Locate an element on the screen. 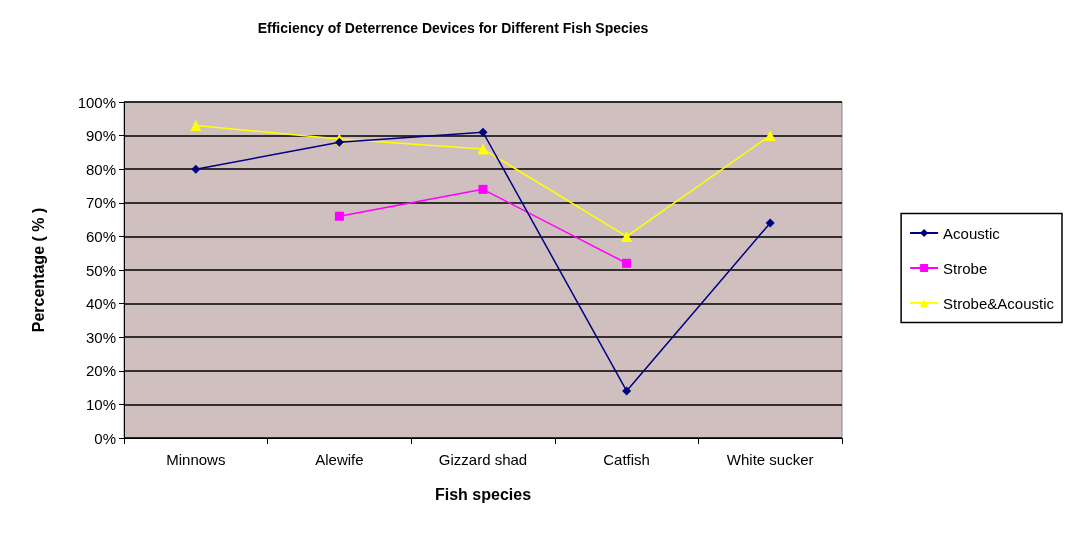  x-tick-label: Alewife is located at coordinates (339, 459).